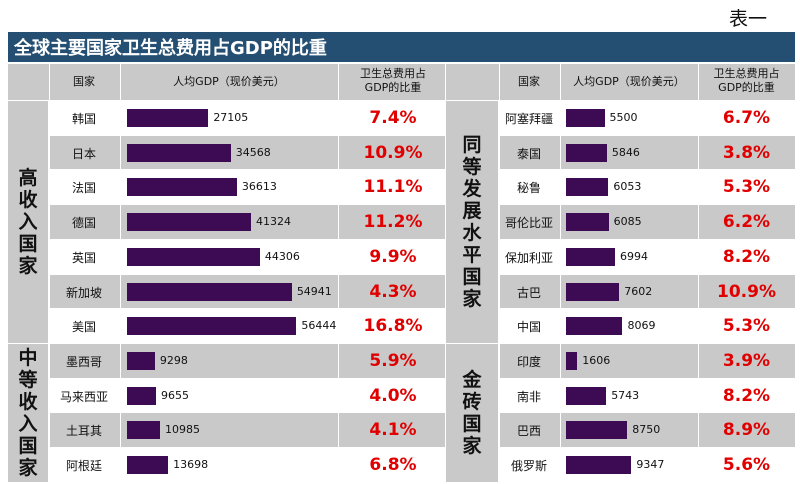 The height and width of the screenshot is (484, 800). Describe the element at coordinates (748, 19) in the screenshot. I see `table-caption: 表一` at that location.